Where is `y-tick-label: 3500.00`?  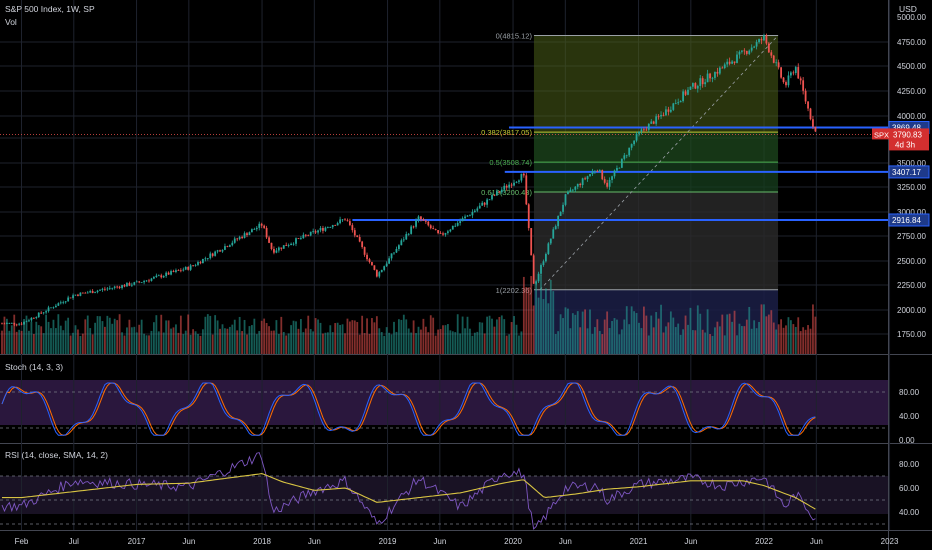 y-tick-label: 3500.00 is located at coordinates (911, 163).